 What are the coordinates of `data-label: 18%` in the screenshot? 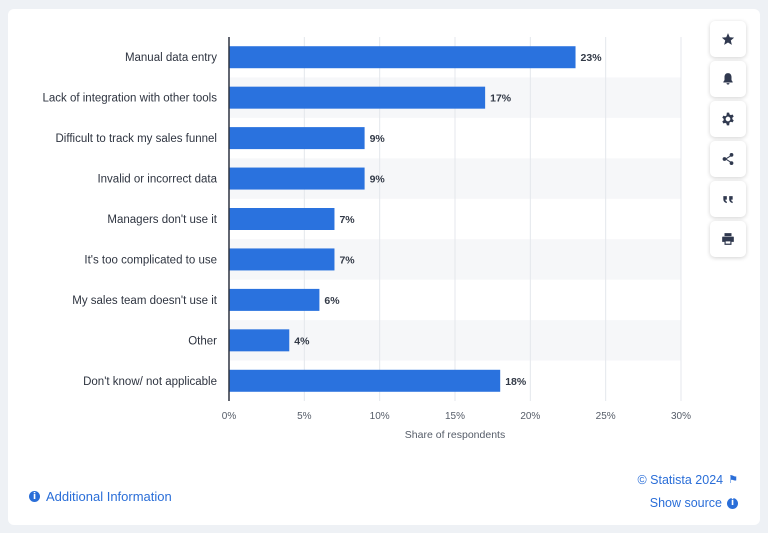 It's located at (516, 382).